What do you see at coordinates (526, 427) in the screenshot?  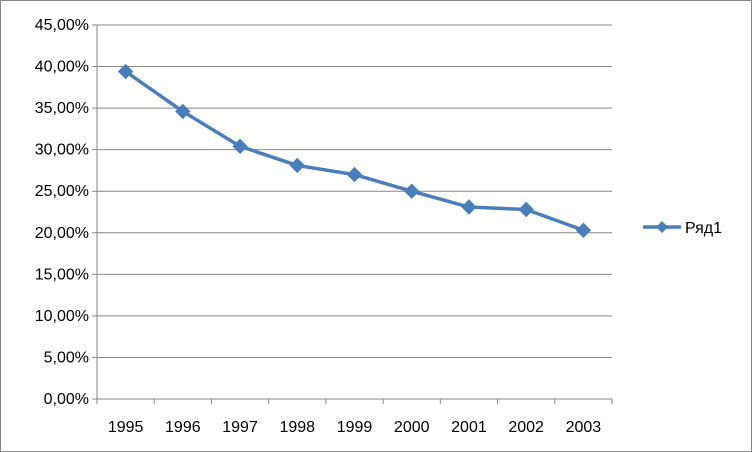 I see `x-tick-label: 2002` at bounding box center [526, 427].